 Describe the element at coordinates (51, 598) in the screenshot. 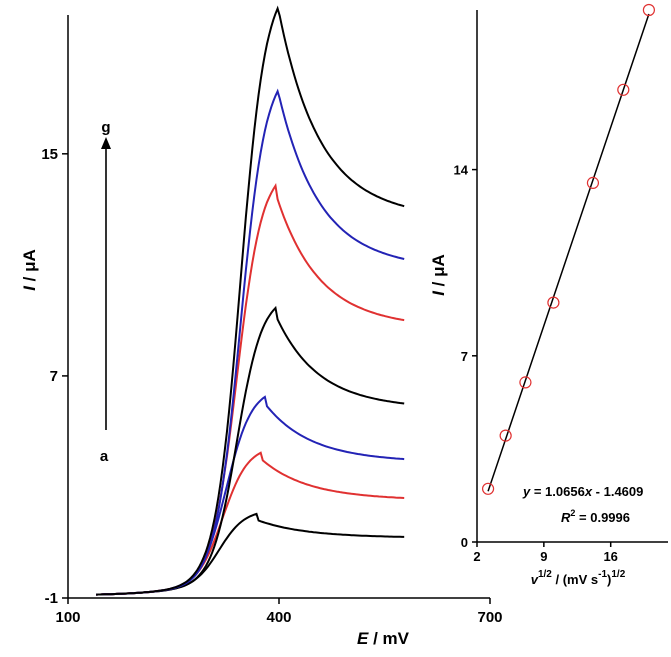

I see `y-tick-label: -1` at that location.